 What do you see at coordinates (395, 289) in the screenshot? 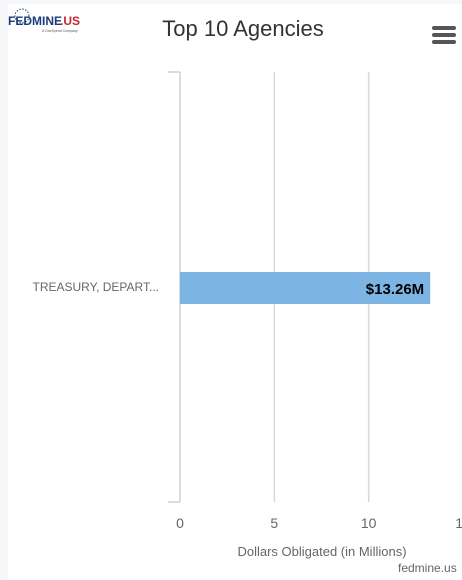
I see `bar-data-label-0: $13.26M` at bounding box center [395, 289].